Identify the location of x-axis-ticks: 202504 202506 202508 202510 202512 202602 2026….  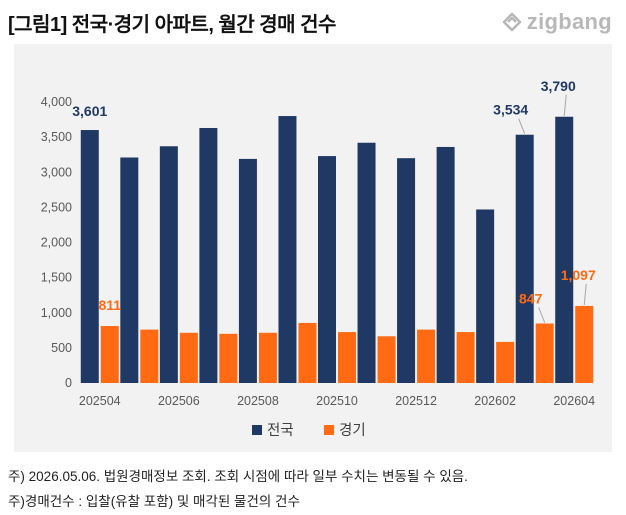
(337, 401).